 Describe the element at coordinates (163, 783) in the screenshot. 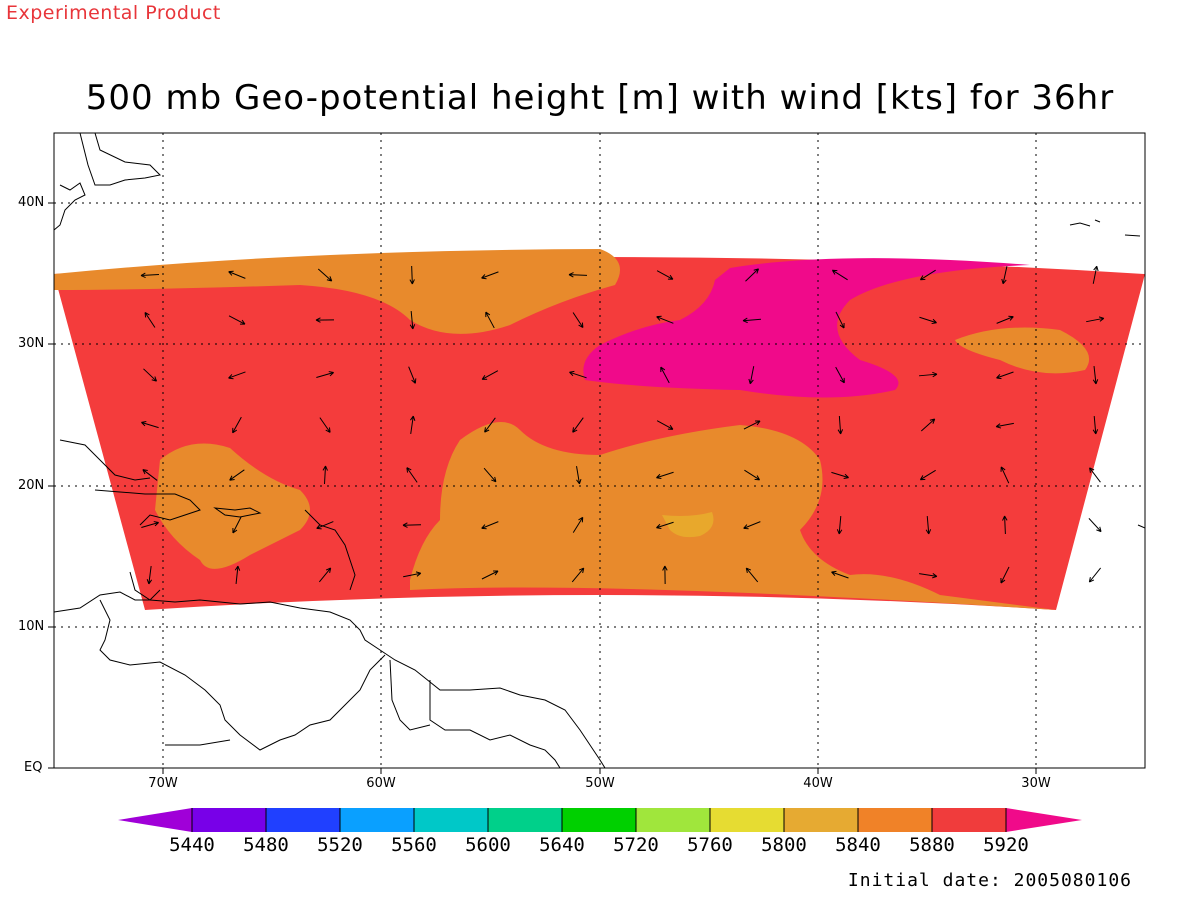

I see `lon-label-70w: 70W` at that location.